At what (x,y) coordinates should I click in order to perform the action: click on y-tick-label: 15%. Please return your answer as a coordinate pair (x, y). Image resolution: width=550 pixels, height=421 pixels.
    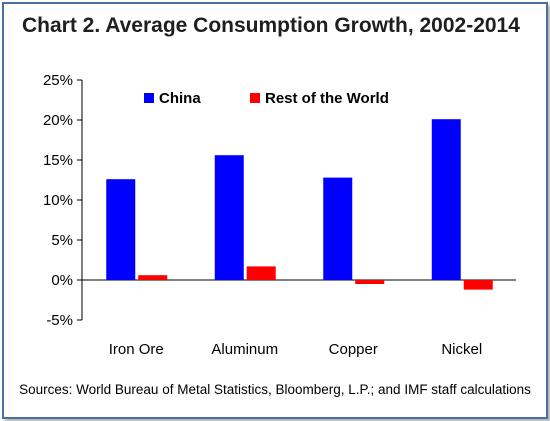
    Looking at the image, I should click on (58, 160).